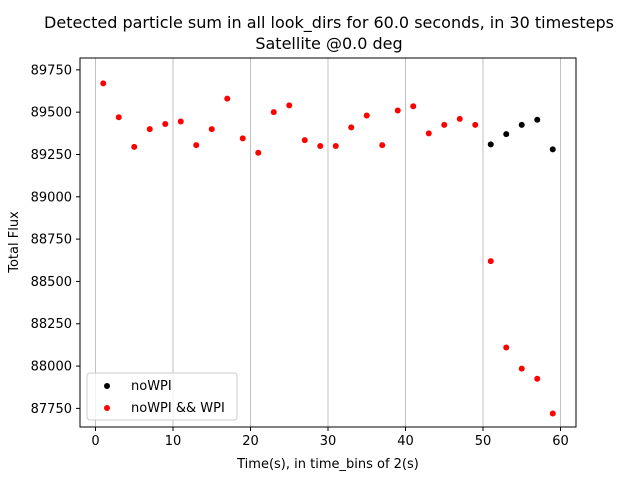 The image size is (640, 480). I want to click on legend-label-nowpi: noWPI, so click(151, 386).